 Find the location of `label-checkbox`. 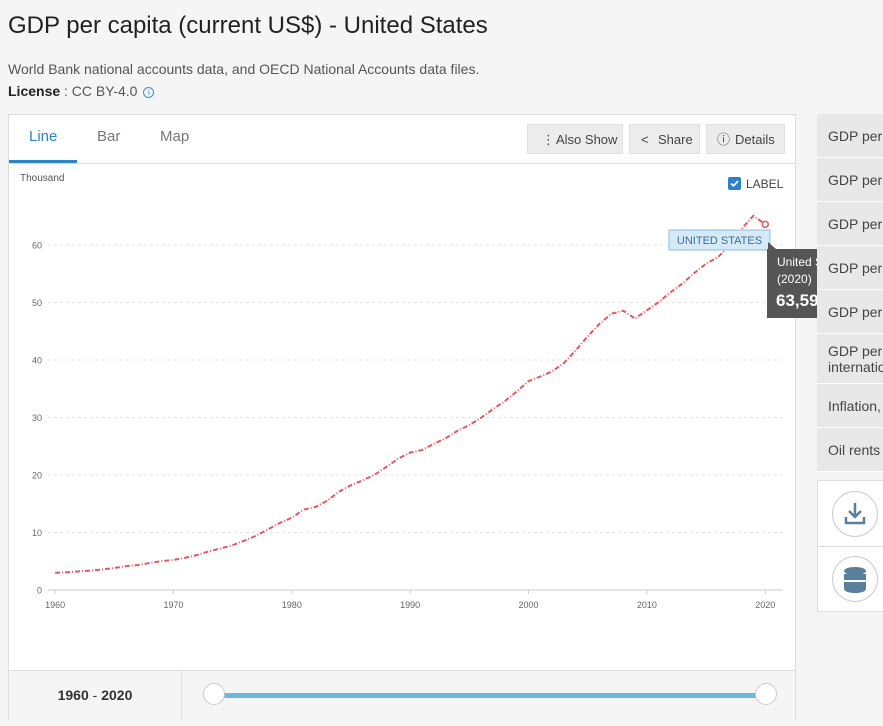

label-checkbox is located at coordinates (734, 183).